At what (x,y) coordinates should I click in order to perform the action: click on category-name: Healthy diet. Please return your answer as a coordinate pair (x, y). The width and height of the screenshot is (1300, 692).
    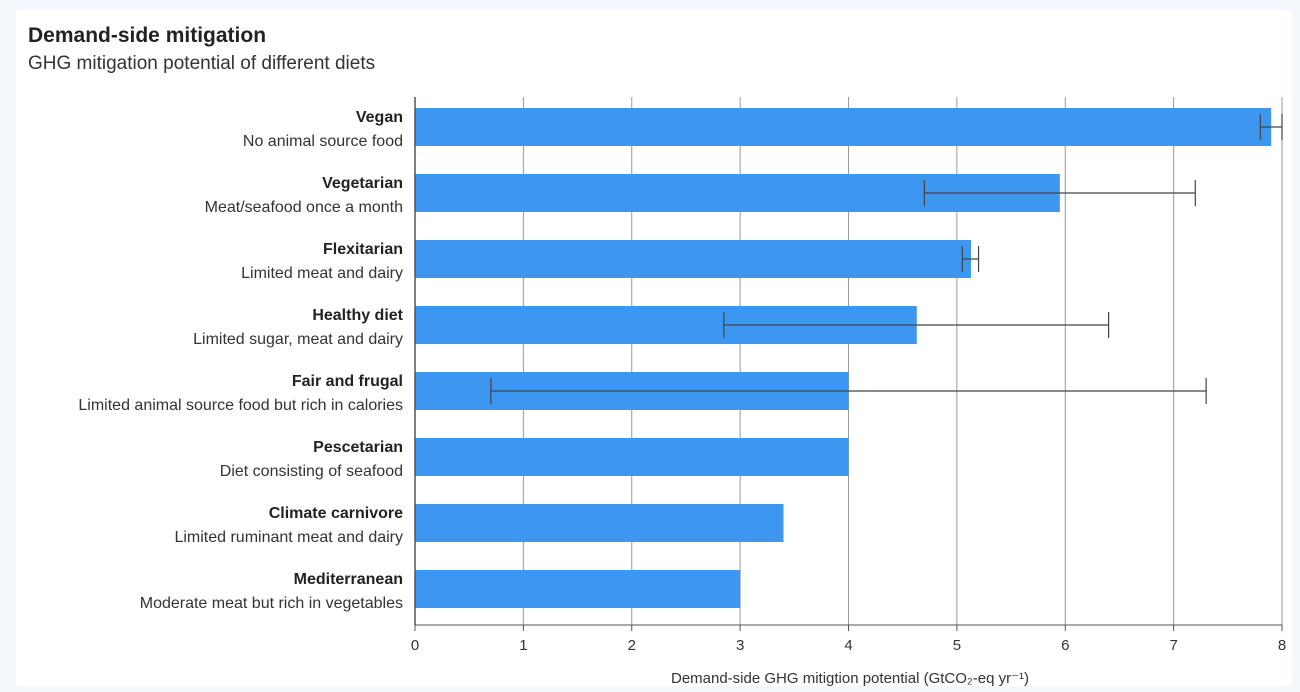
    Looking at the image, I should click on (357, 315).